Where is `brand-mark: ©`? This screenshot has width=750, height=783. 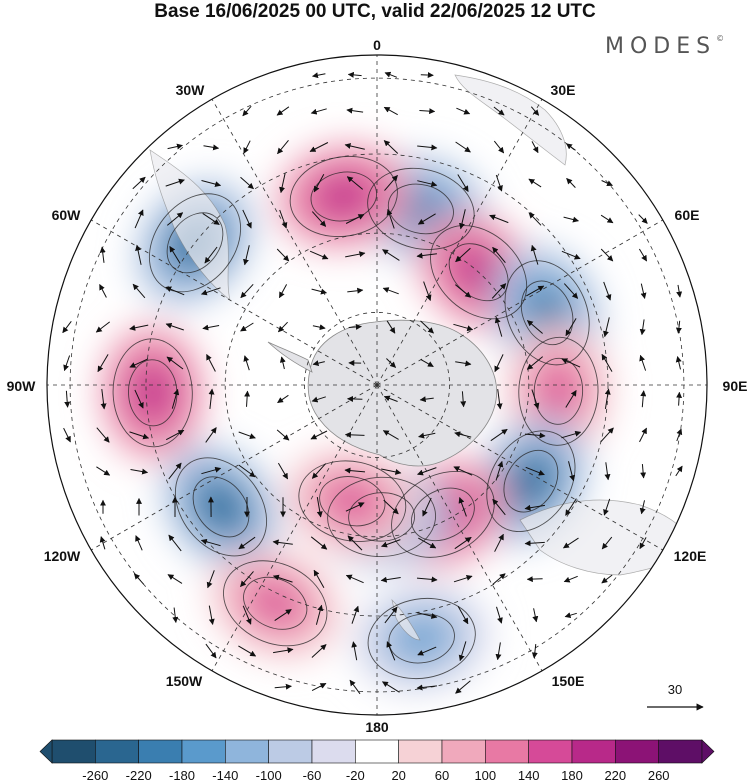
brand-mark: © is located at coordinates (720, 38).